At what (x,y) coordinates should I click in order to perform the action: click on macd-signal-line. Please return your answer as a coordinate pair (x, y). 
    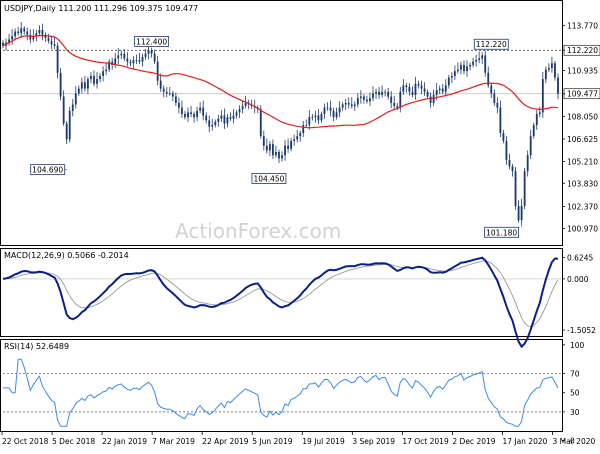
    Looking at the image, I should click on (280, 294).